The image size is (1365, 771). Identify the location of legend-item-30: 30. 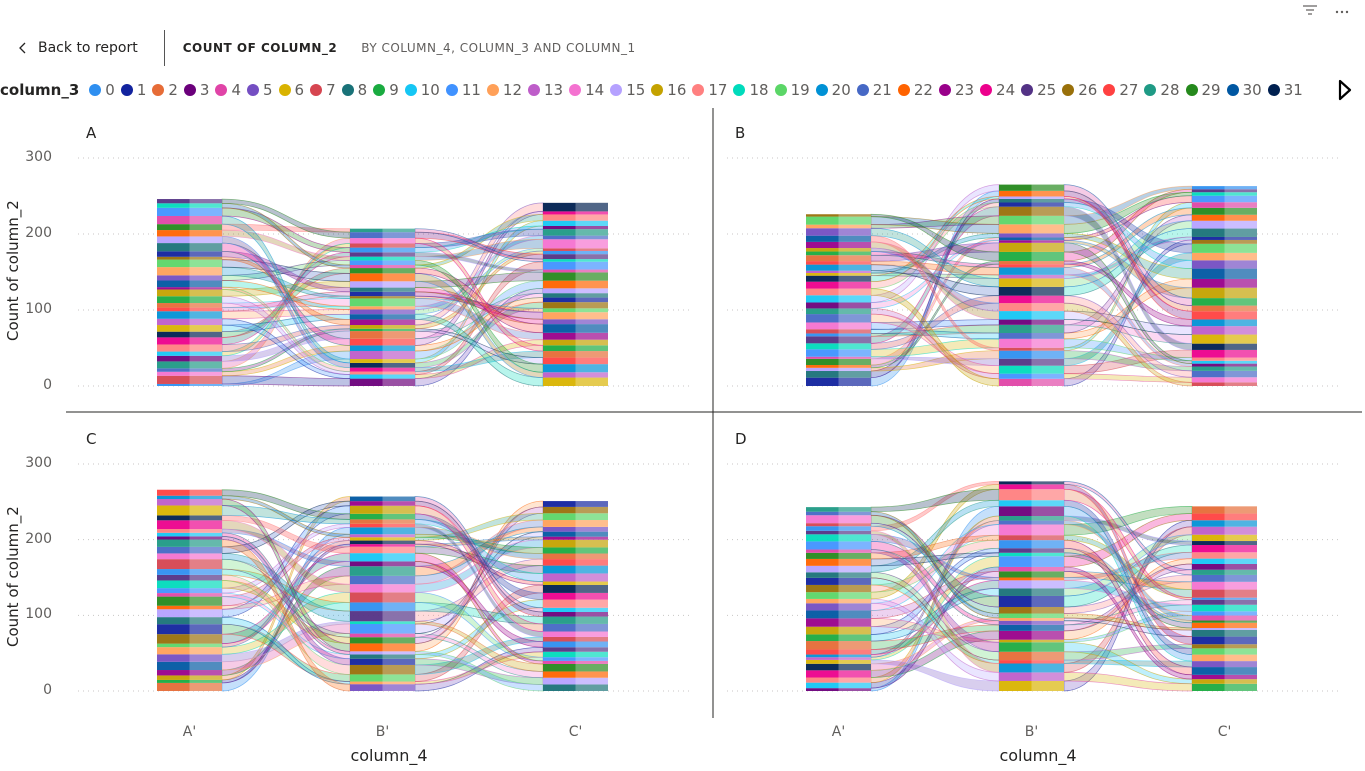
(1244, 90).